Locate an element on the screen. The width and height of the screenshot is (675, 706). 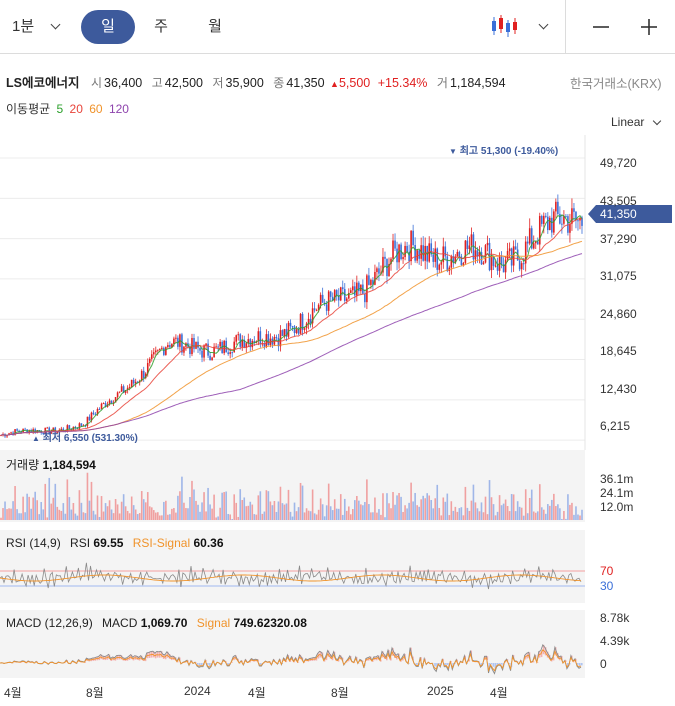
x-tick-label: 2024 is located at coordinates (197, 691).